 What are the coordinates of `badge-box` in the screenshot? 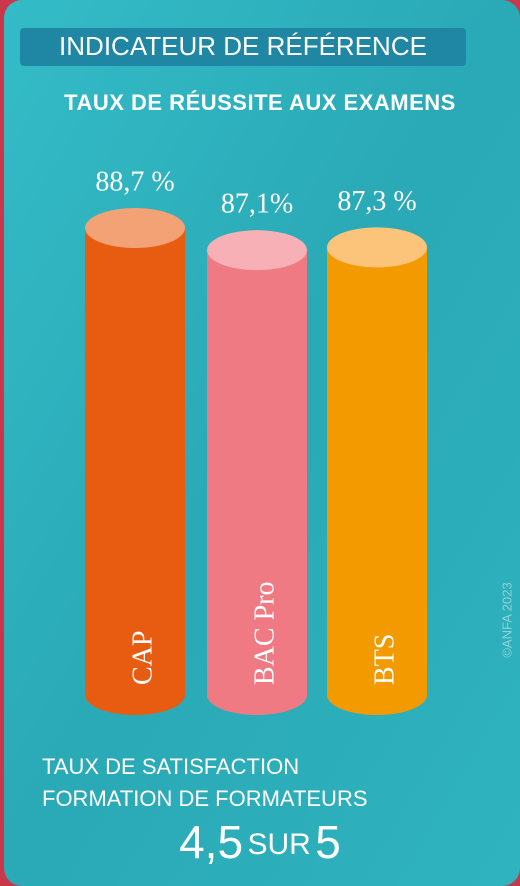 It's located at (243, 47).